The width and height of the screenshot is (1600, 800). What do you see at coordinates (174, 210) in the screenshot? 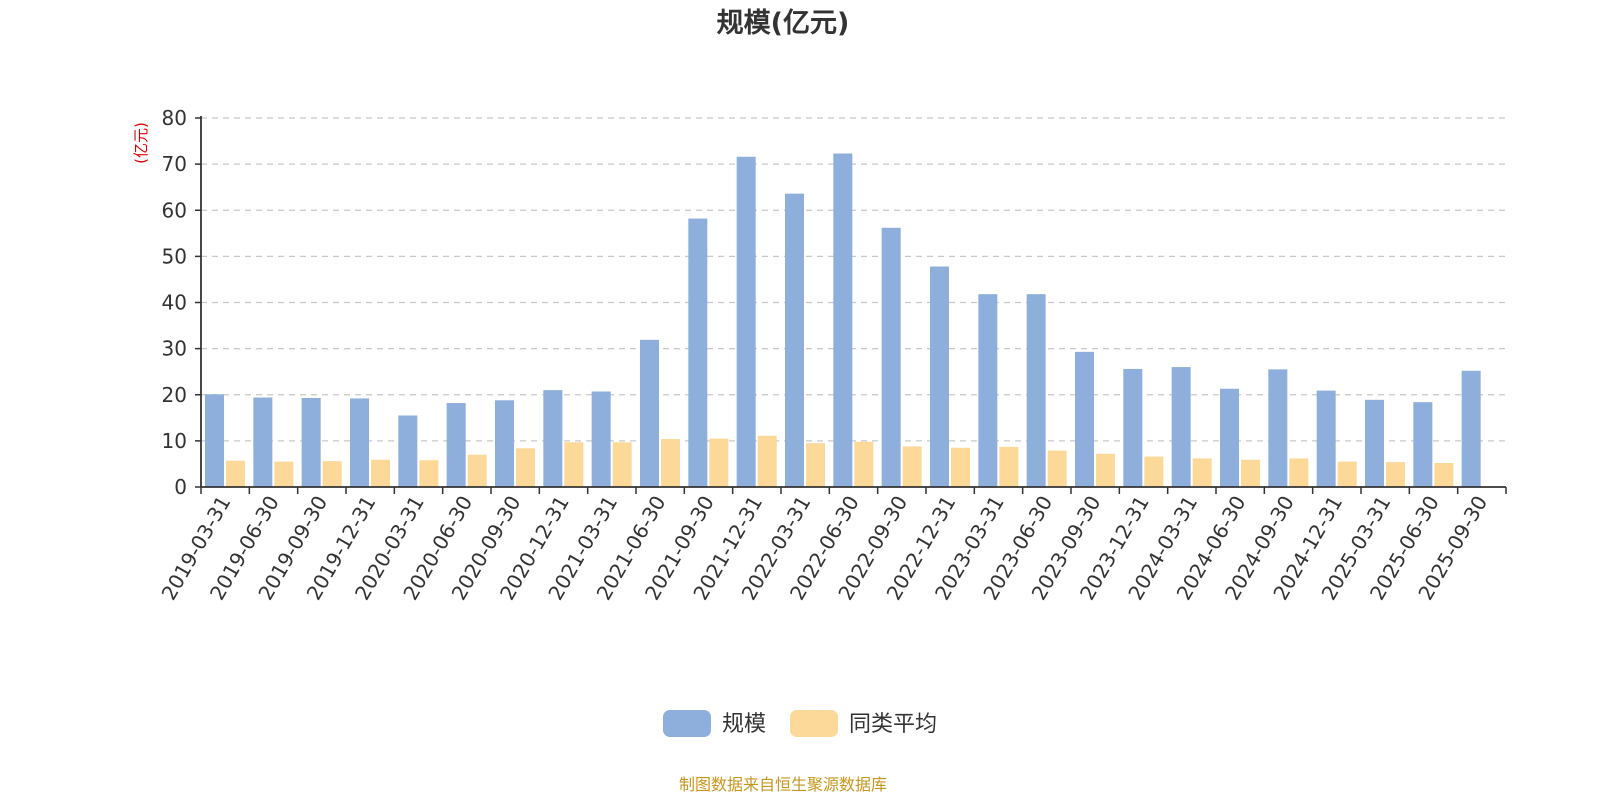
I see `y-tick-label: 60` at bounding box center [174, 210].